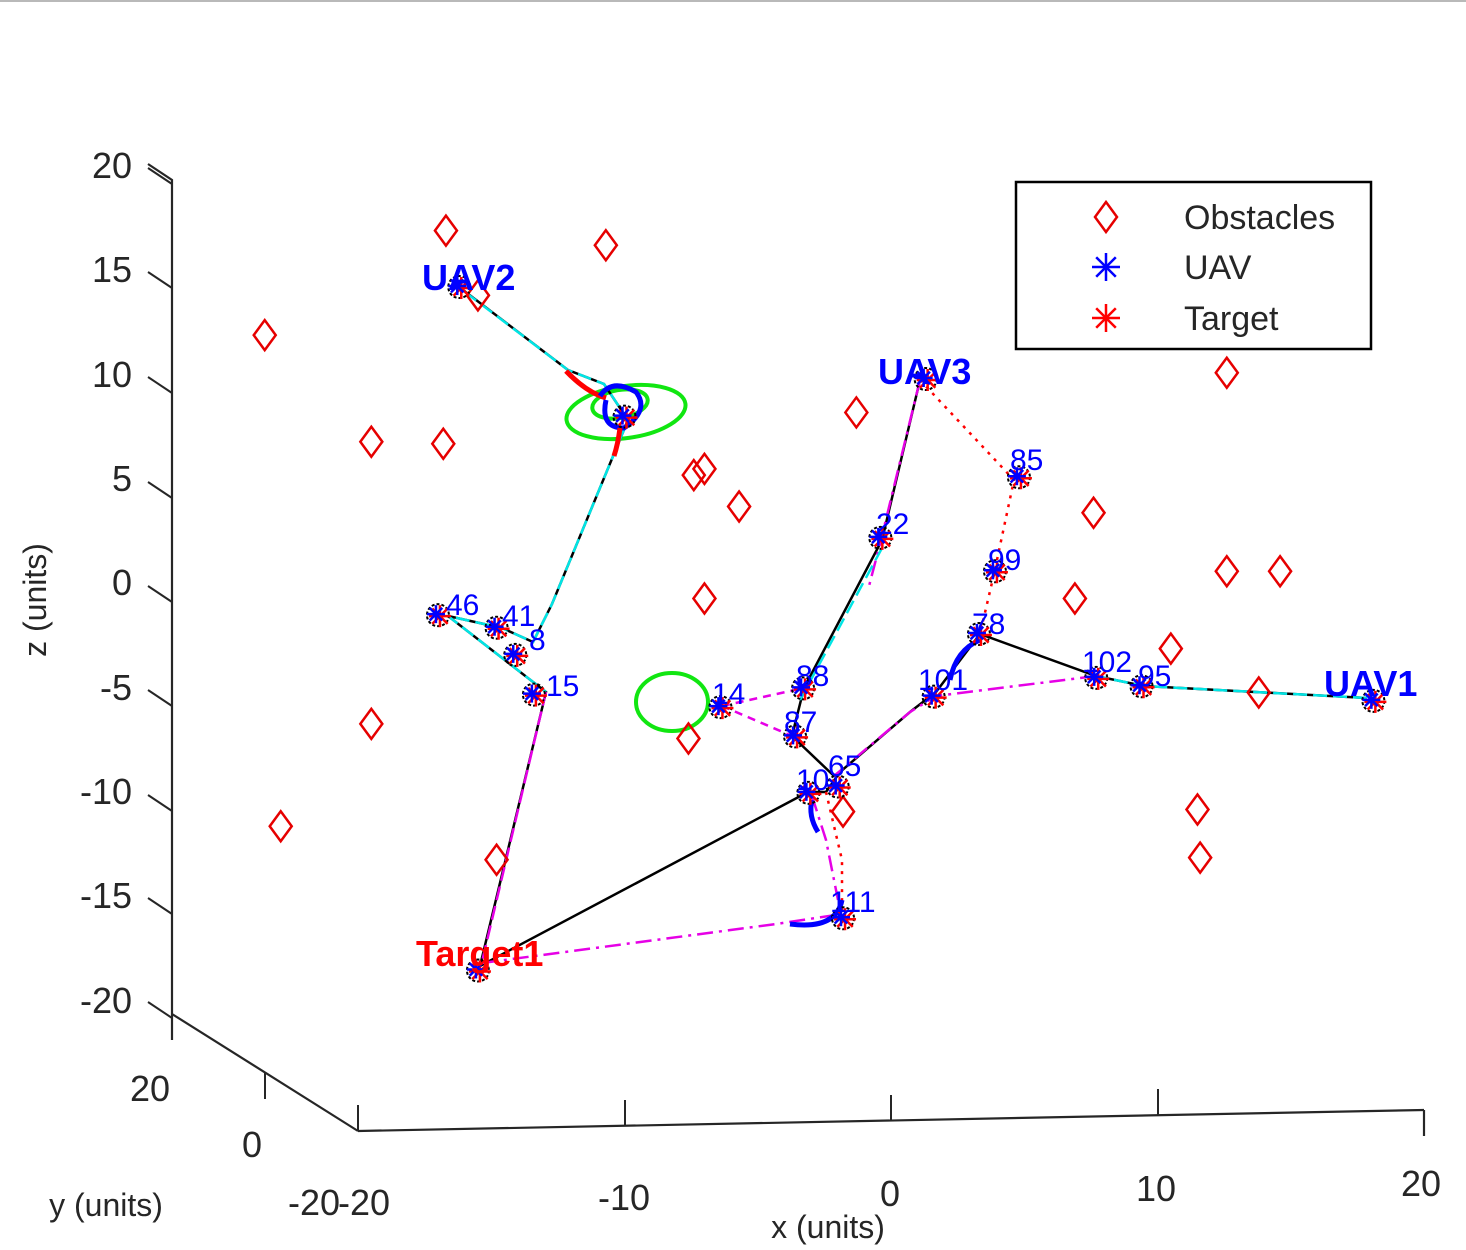  I want to click on annotation-101: 101, so click(943, 680).